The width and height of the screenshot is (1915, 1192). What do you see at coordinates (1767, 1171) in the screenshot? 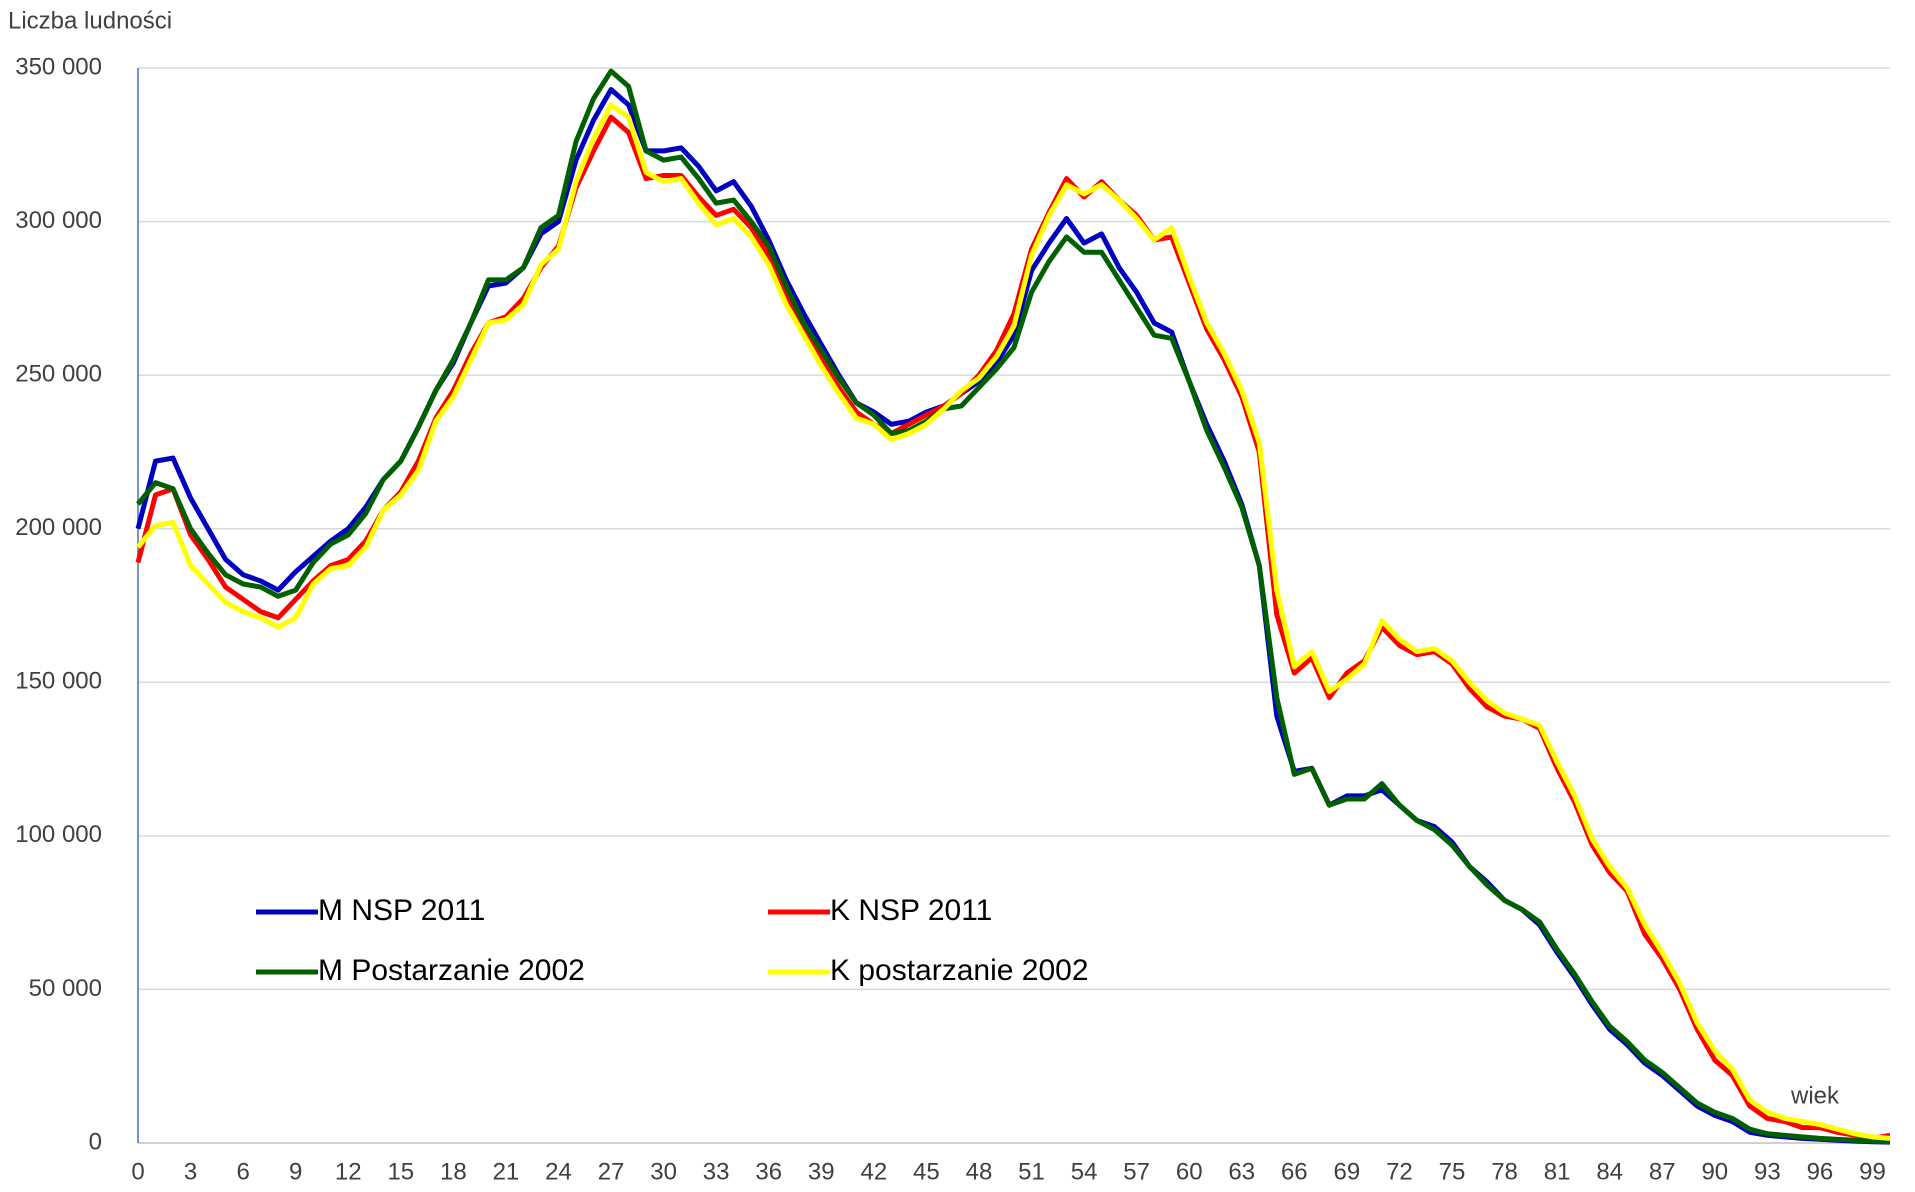
I see `x-tick-label: 93` at bounding box center [1767, 1171].